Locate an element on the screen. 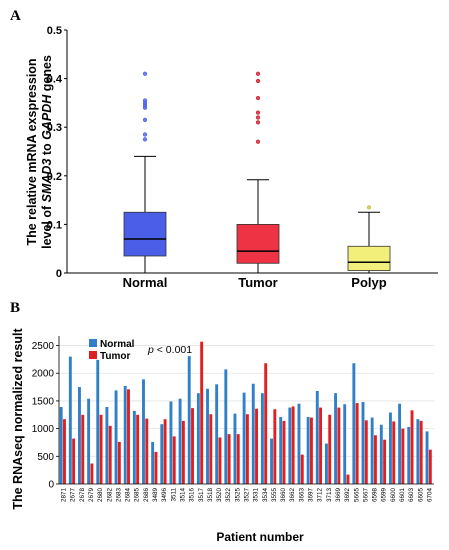  p-symbol: p is located at coordinates (150, 350).